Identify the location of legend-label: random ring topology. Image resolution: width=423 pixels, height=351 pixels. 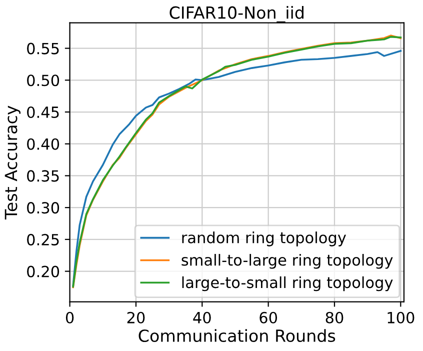
(264, 239).